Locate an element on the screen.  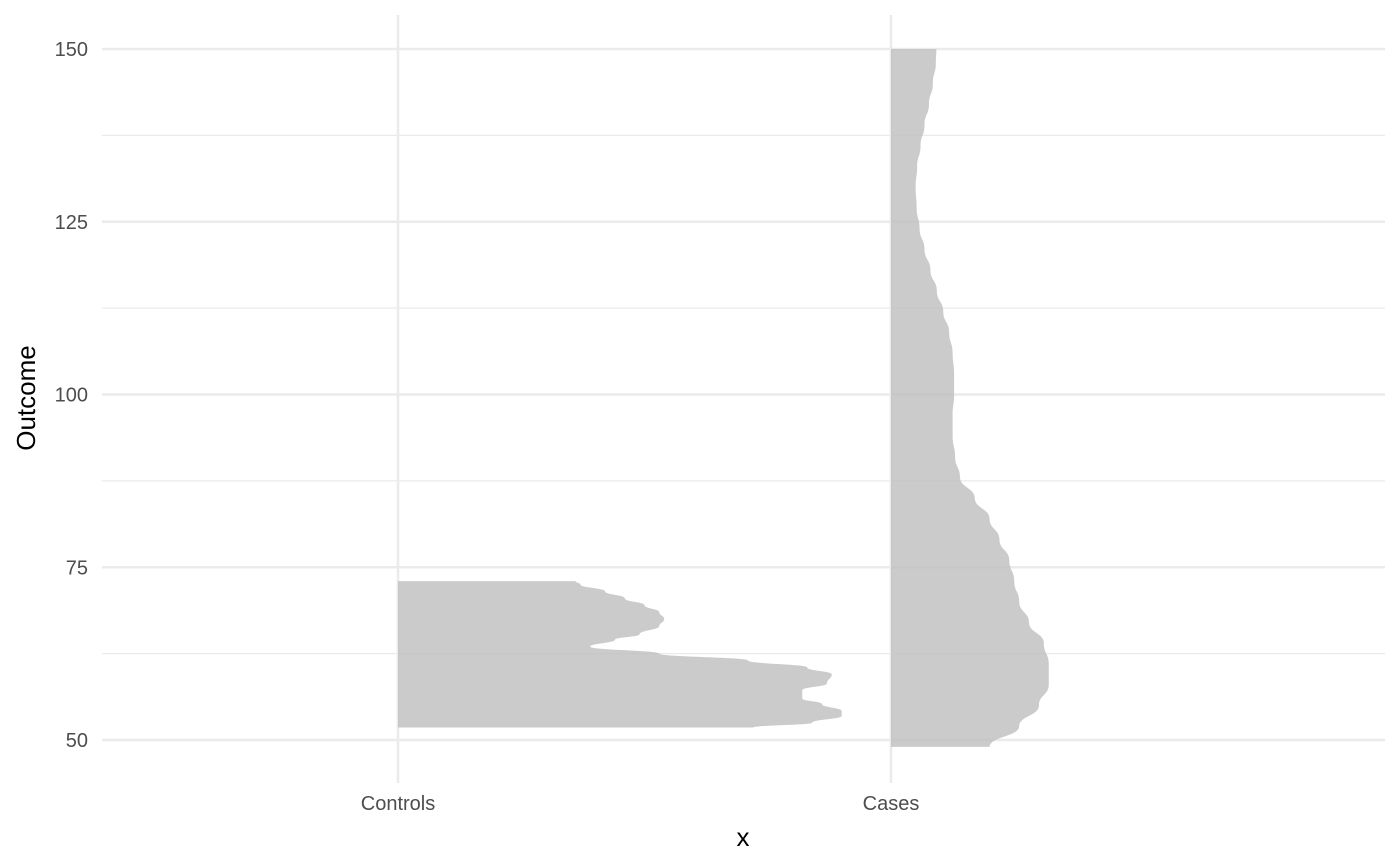
y-tick-labels: 50 75 100 125 150 is located at coordinates (71, 395).